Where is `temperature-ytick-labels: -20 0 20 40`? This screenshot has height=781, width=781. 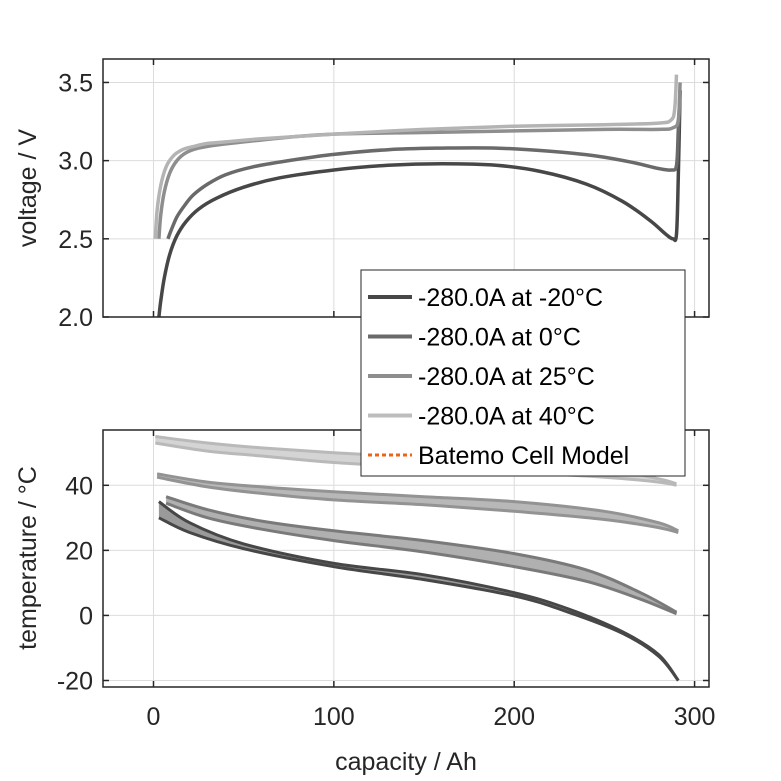 temperature-ytick-labels: -20 0 20 40 is located at coordinates (75, 583).